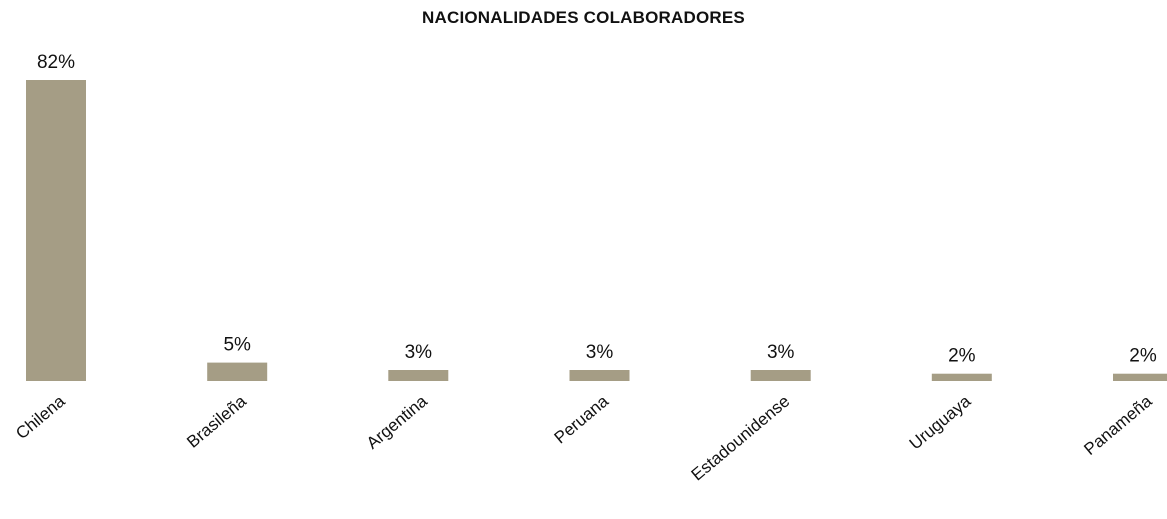  I want to click on value-label-estadounidense: 3%, so click(781, 352).